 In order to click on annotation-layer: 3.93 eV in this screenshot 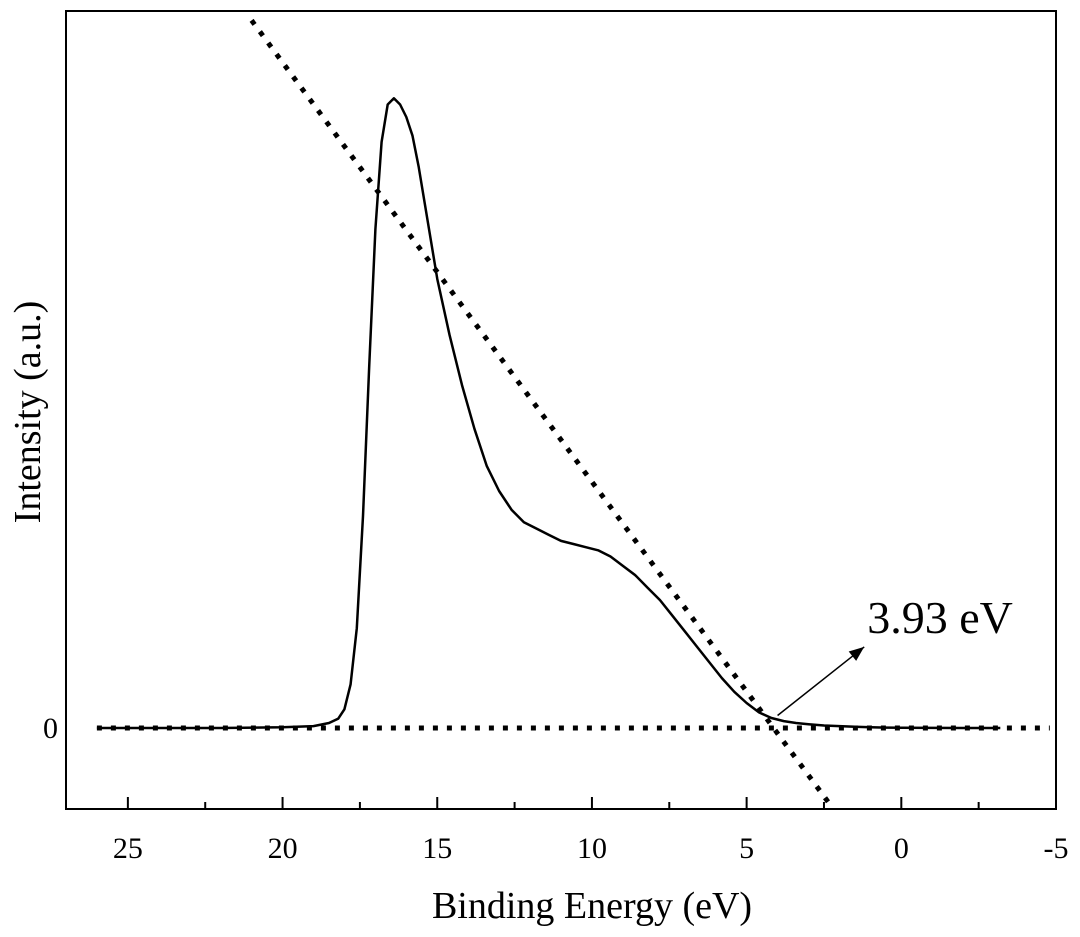, I will do `click(895, 654)`.